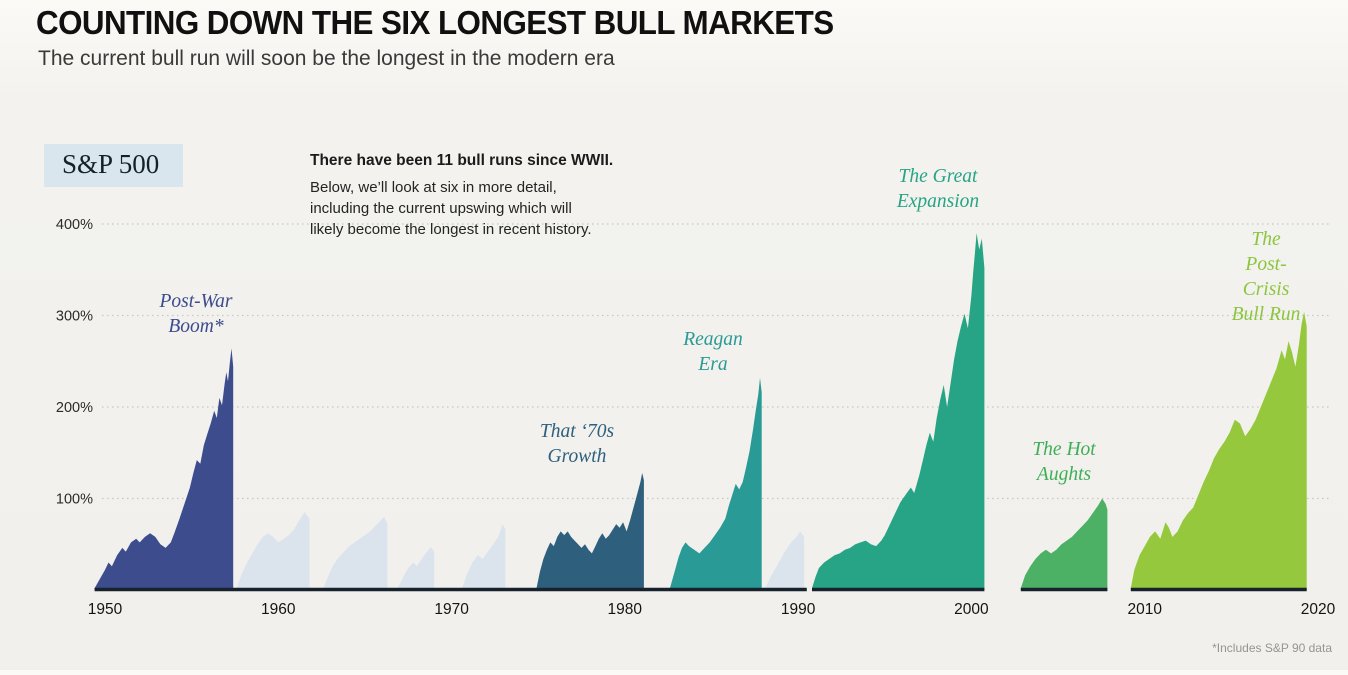 This screenshot has width=1348, height=675. Describe the element at coordinates (74, 317) in the screenshot. I see `y-tick-300: 300%` at that location.